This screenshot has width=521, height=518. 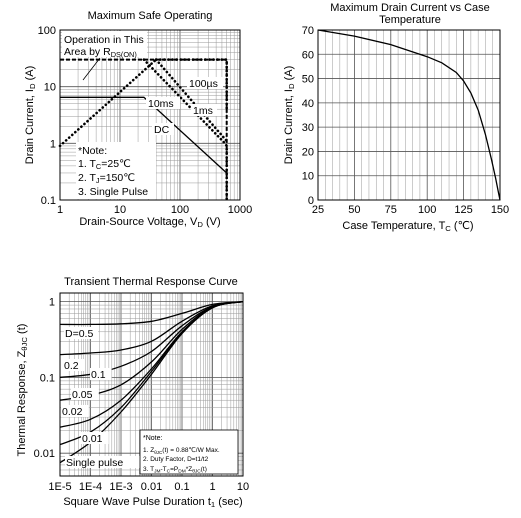 I want to click on soa-100us-bg, so click(x=205, y=83).